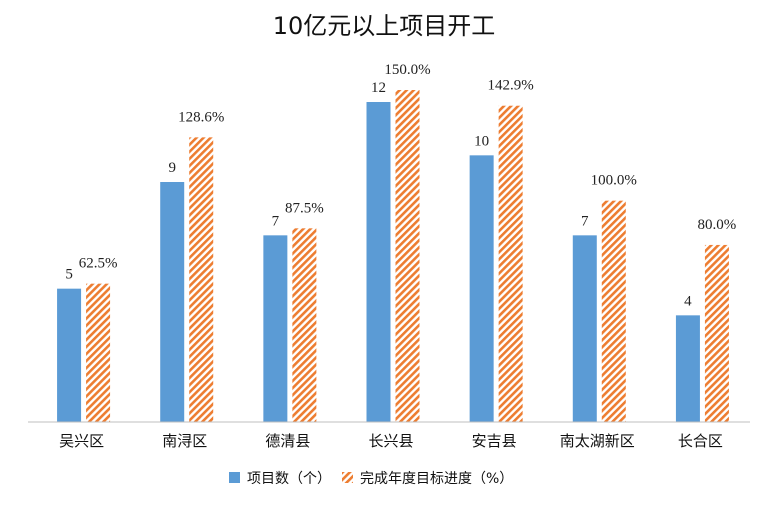 The height and width of the screenshot is (506, 768). What do you see at coordinates (407, 70) in the screenshot?
I see `data-label-target-progress: 150.0%` at bounding box center [407, 70].